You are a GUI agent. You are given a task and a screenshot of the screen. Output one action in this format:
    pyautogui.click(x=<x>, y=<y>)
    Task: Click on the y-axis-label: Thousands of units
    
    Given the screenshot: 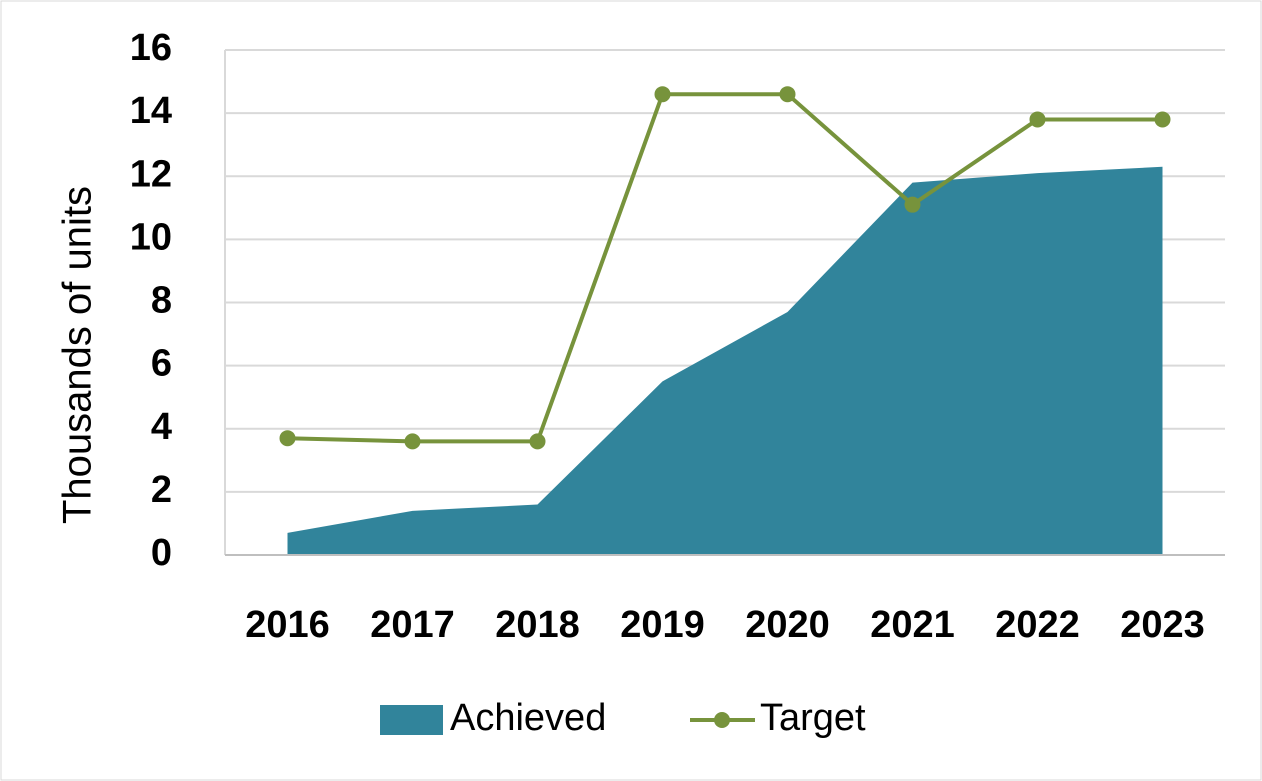 What is the action you would take?
    pyautogui.click(x=78, y=355)
    